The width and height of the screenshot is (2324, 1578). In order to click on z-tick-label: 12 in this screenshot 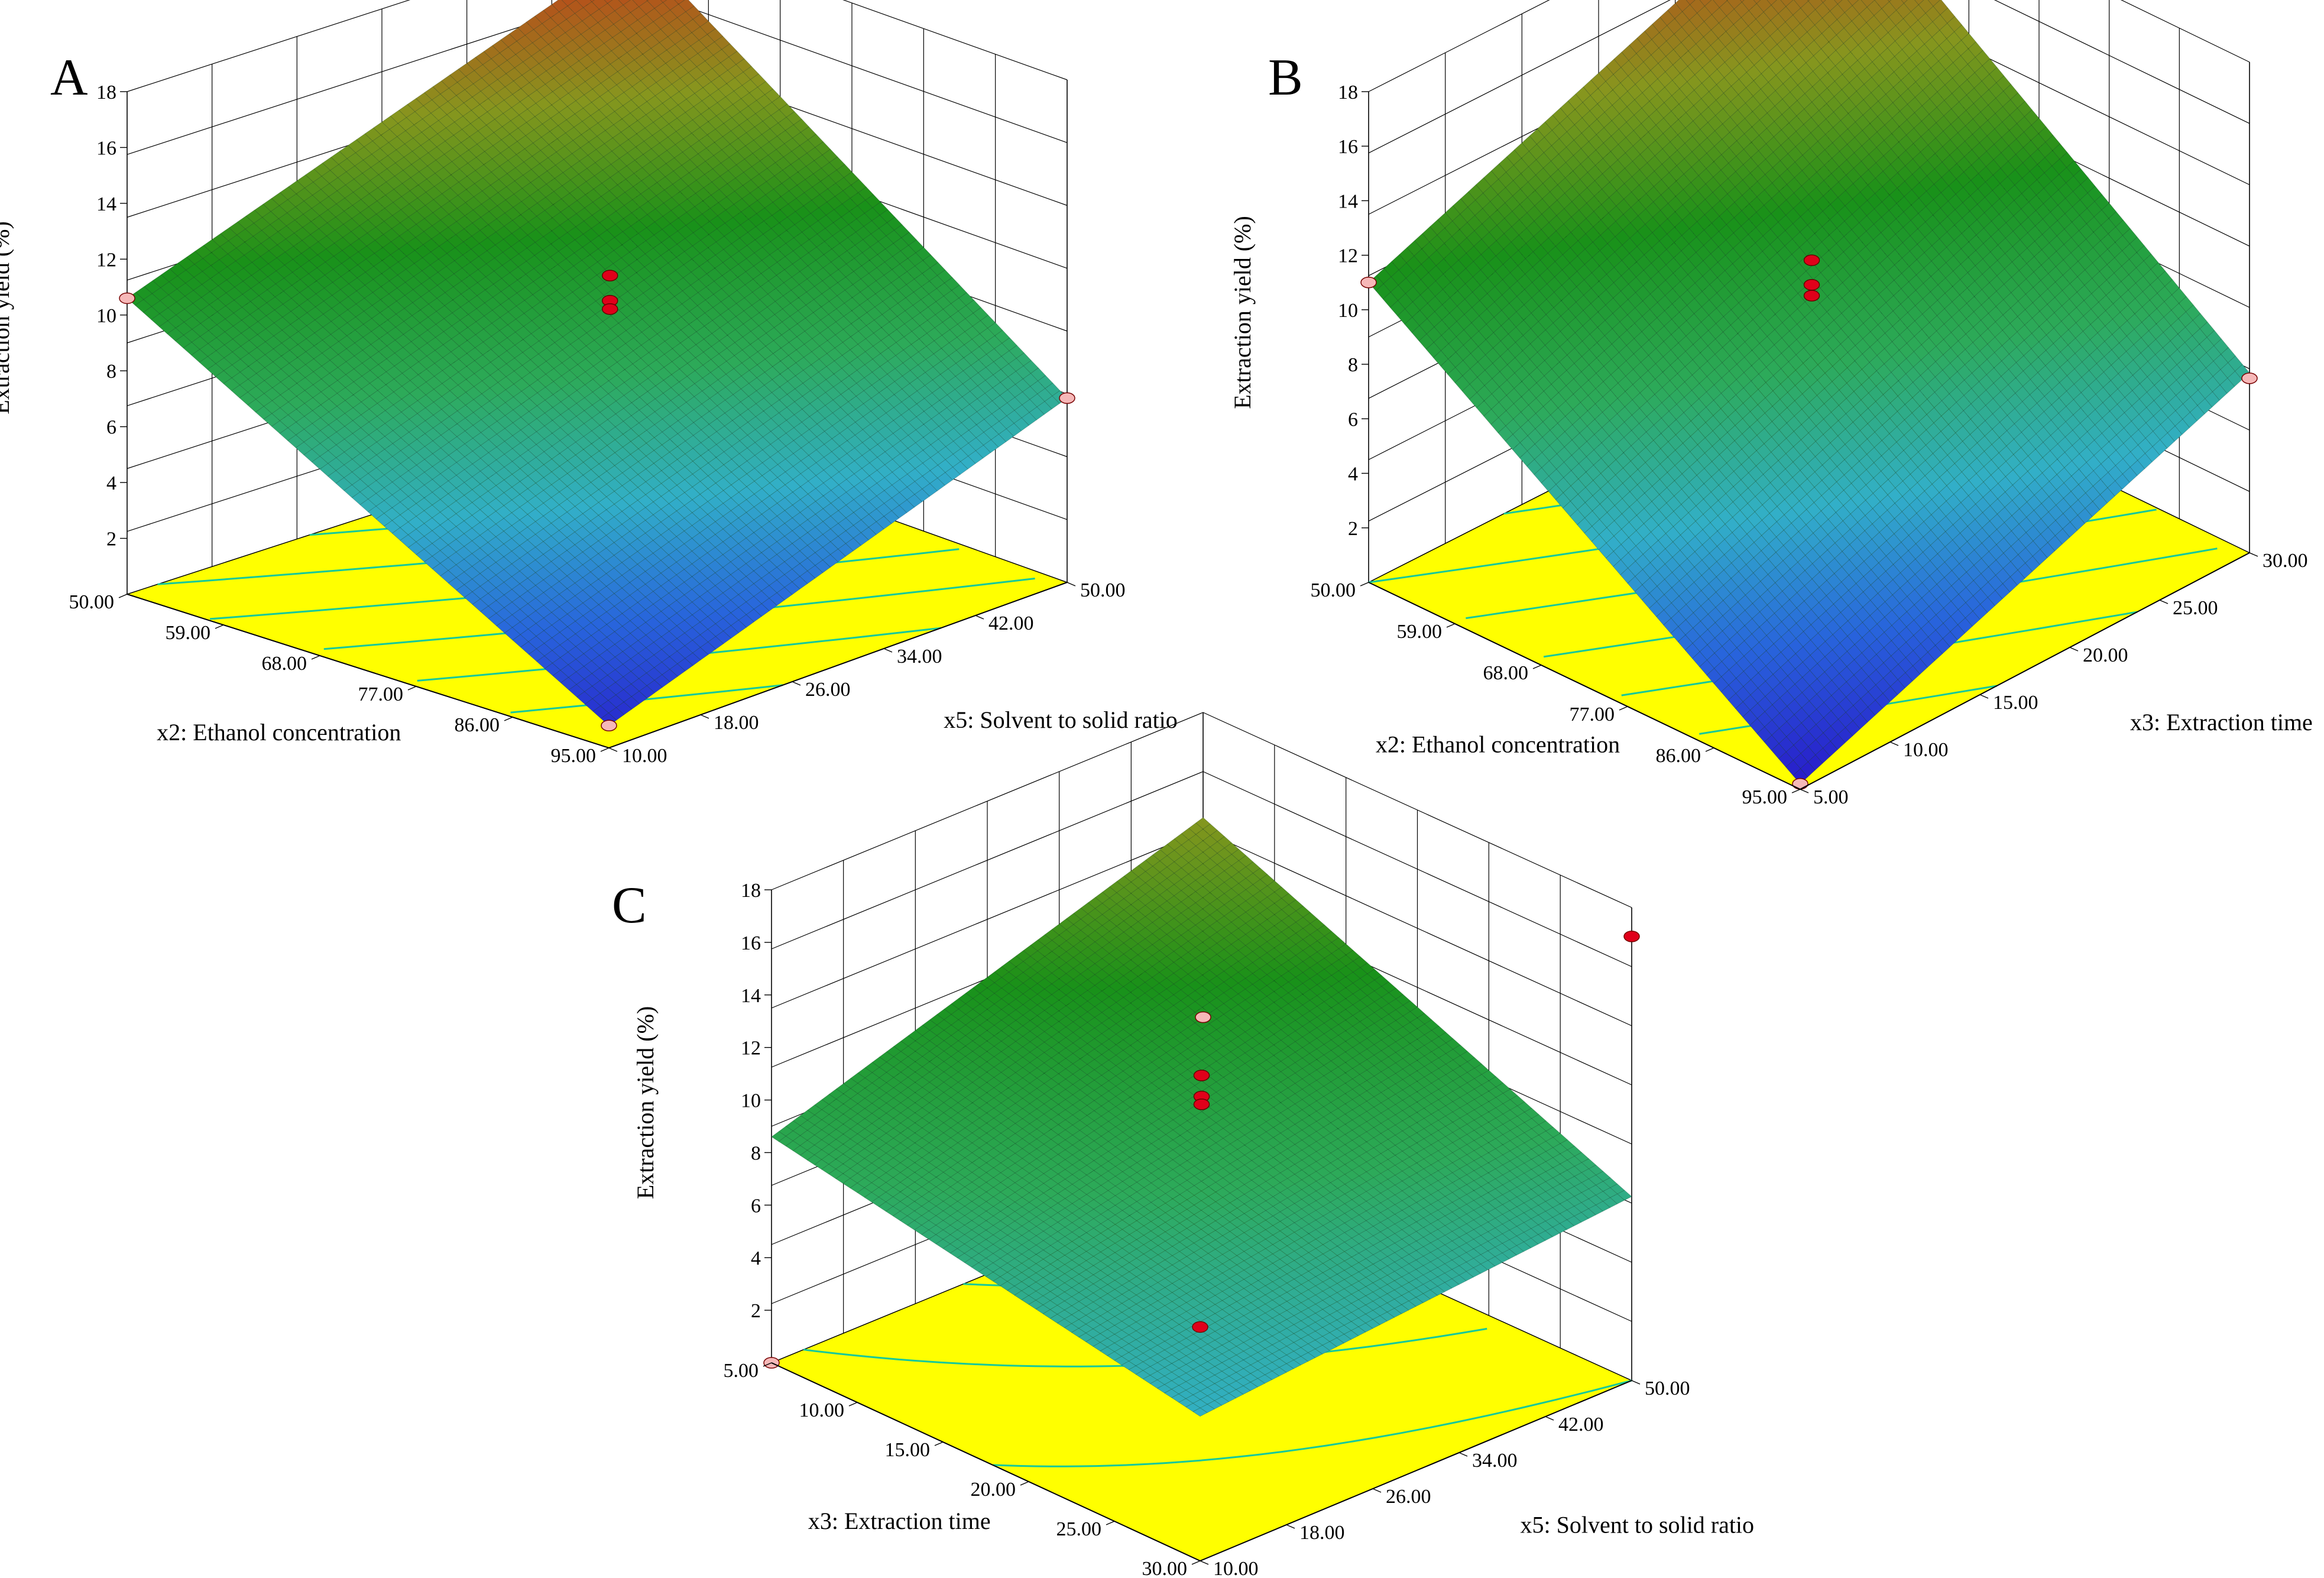, I will do `click(106, 260)`.